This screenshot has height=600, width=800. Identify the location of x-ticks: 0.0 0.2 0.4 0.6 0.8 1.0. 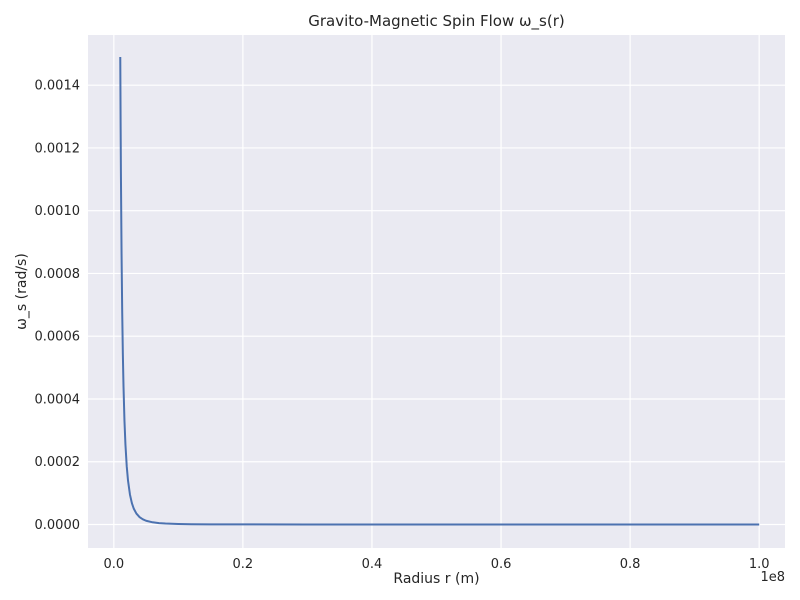
(436, 564).